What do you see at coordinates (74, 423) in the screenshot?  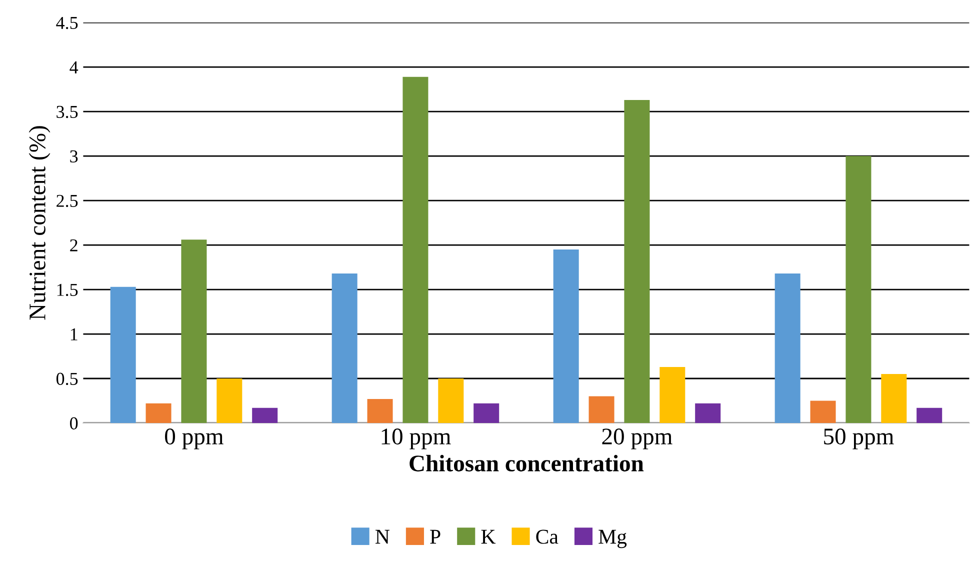 I see `y-tick-label: 0` at bounding box center [74, 423].